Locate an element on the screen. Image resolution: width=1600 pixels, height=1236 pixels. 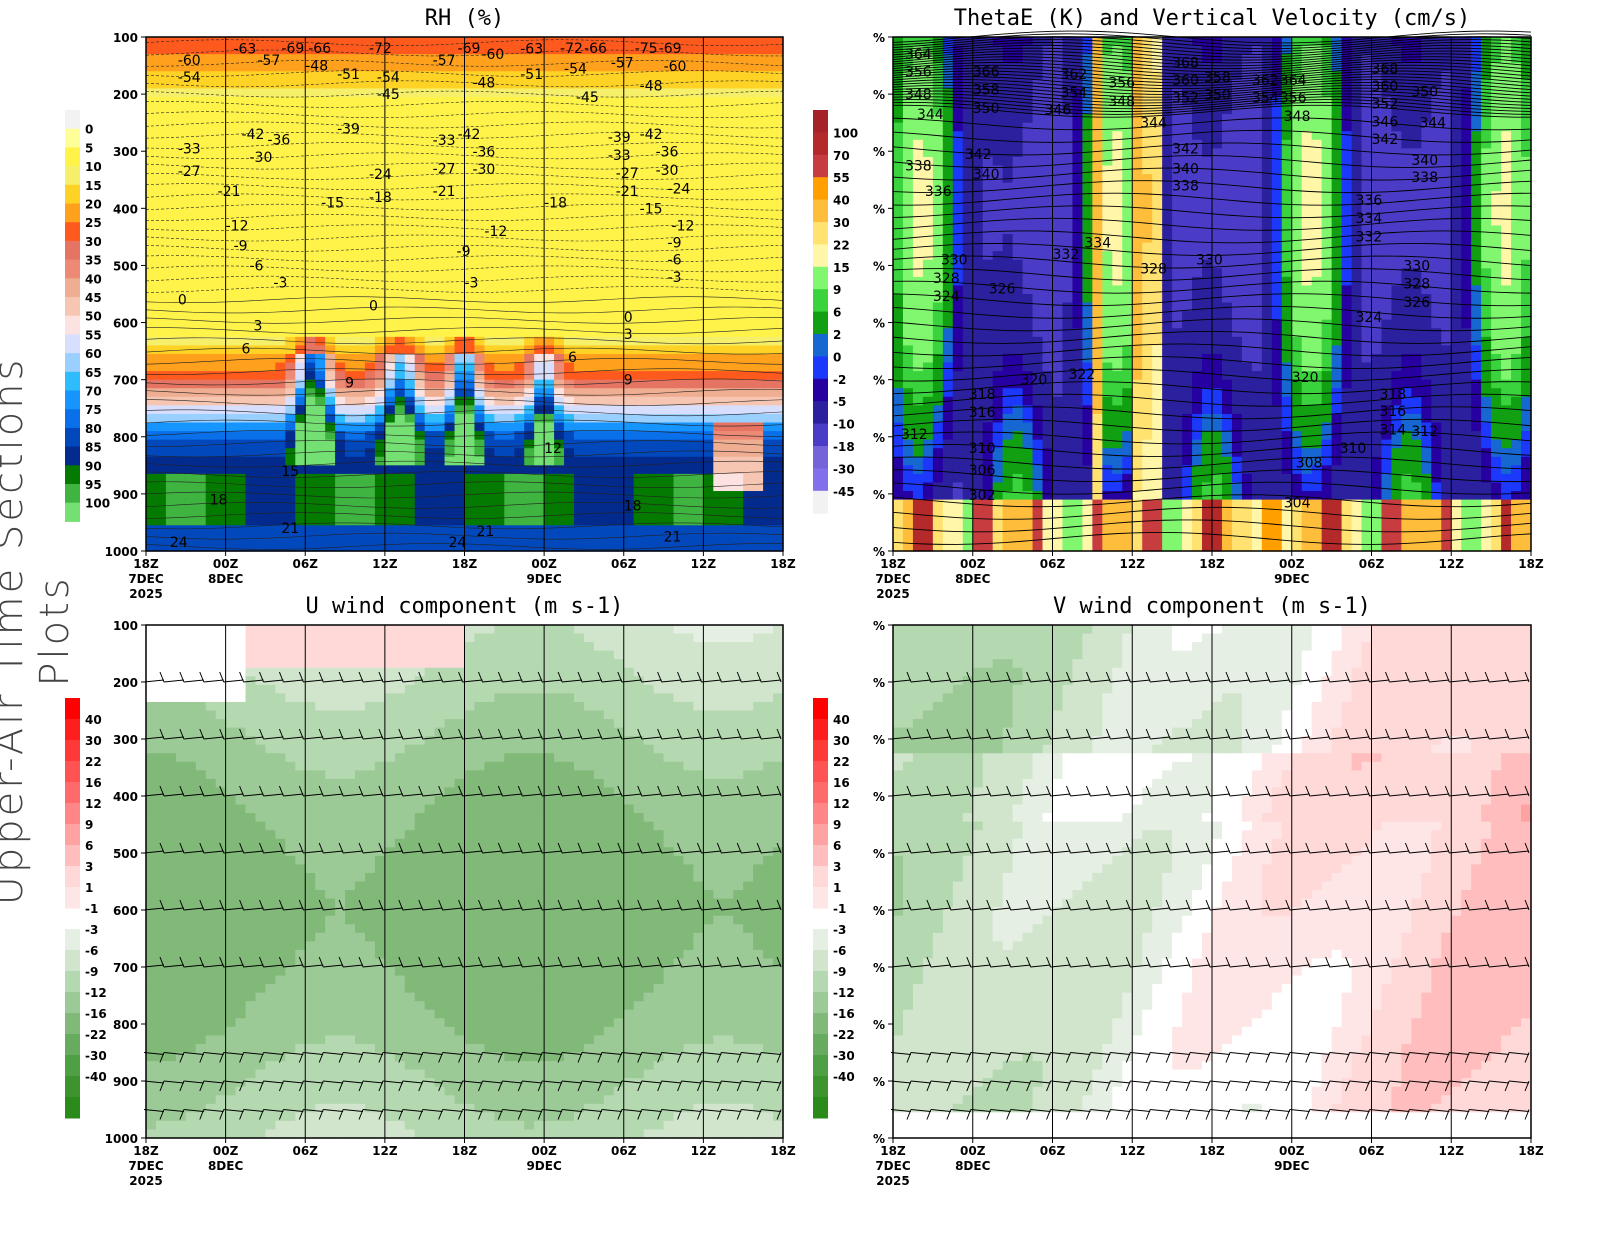
contour-label: -9 is located at coordinates (464, 252).